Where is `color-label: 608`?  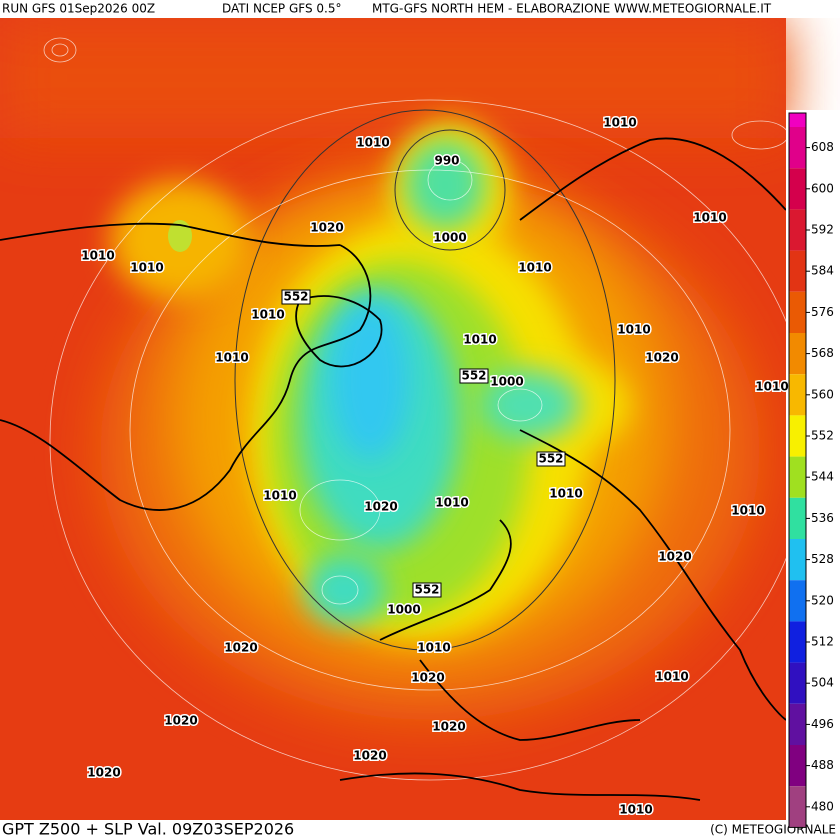 color-label: 608 is located at coordinates (822, 147).